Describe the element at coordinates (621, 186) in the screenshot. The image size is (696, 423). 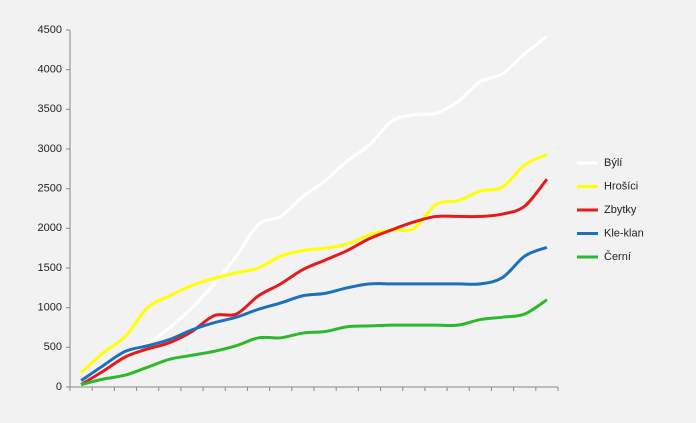
I see `legend-label: Hrošíci` at that location.